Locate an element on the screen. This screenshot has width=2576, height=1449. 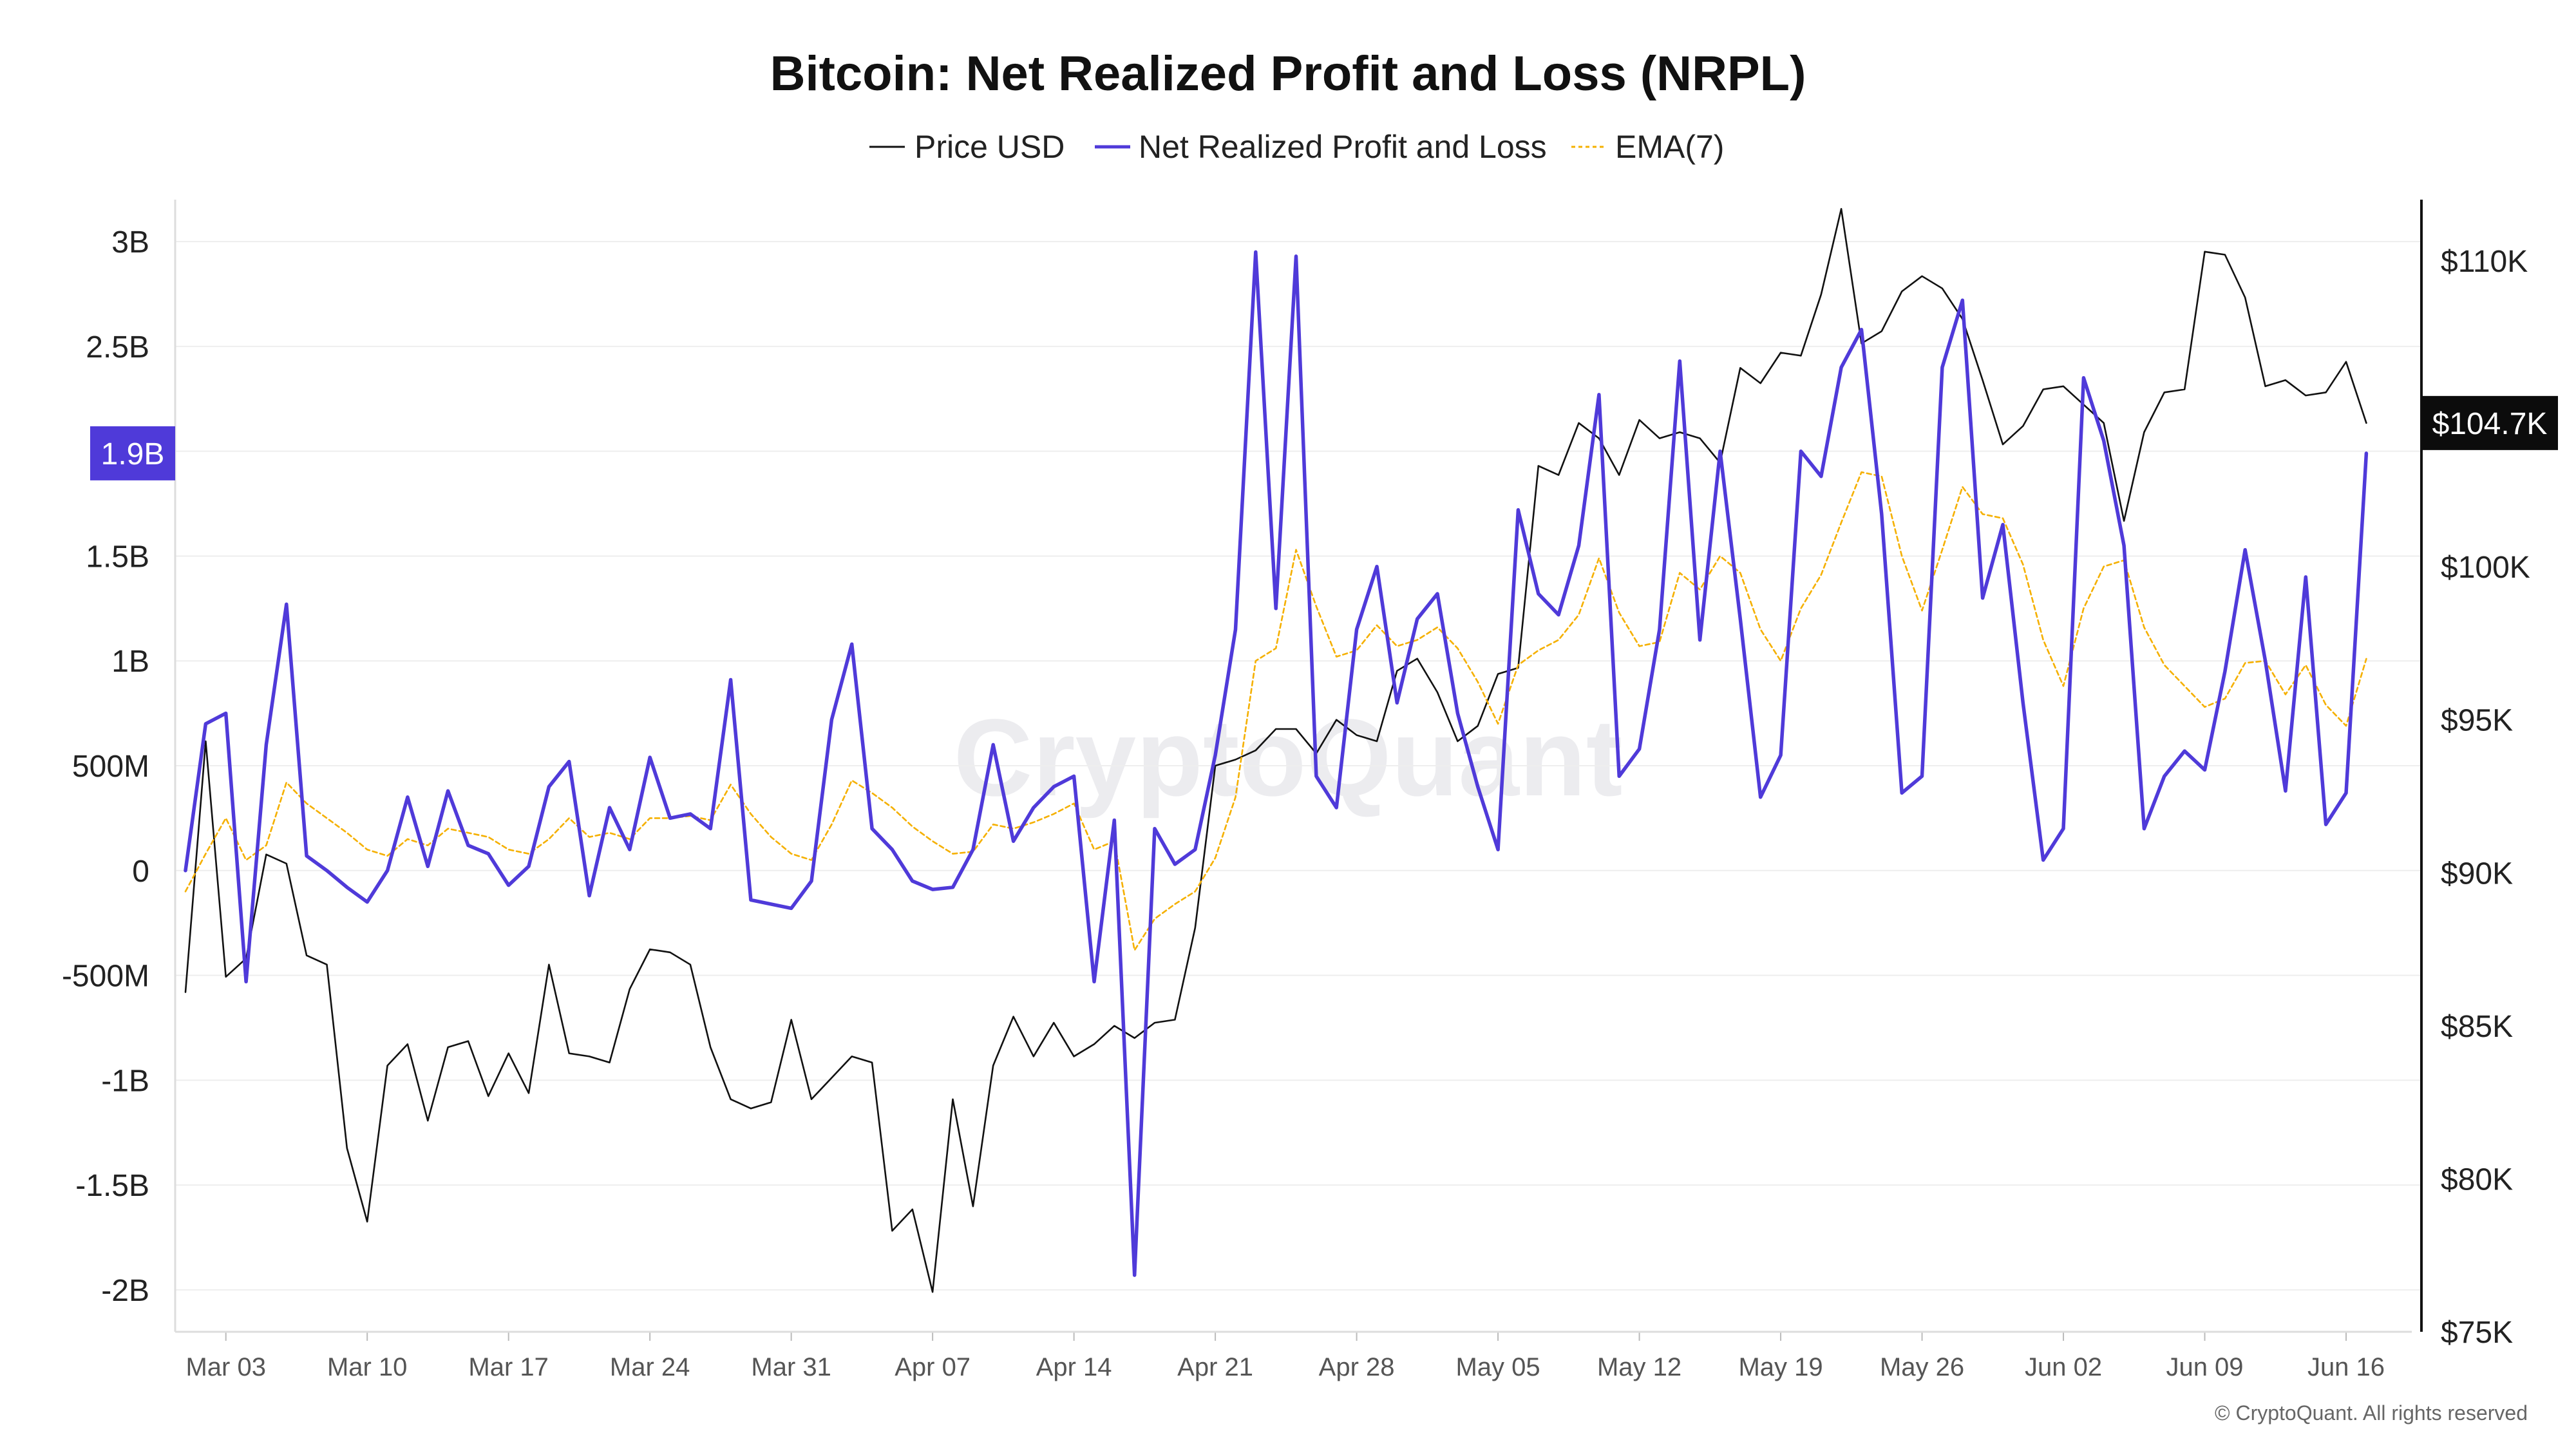
x-tick-label: Mar 03 is located at coordinates (225, 1367).